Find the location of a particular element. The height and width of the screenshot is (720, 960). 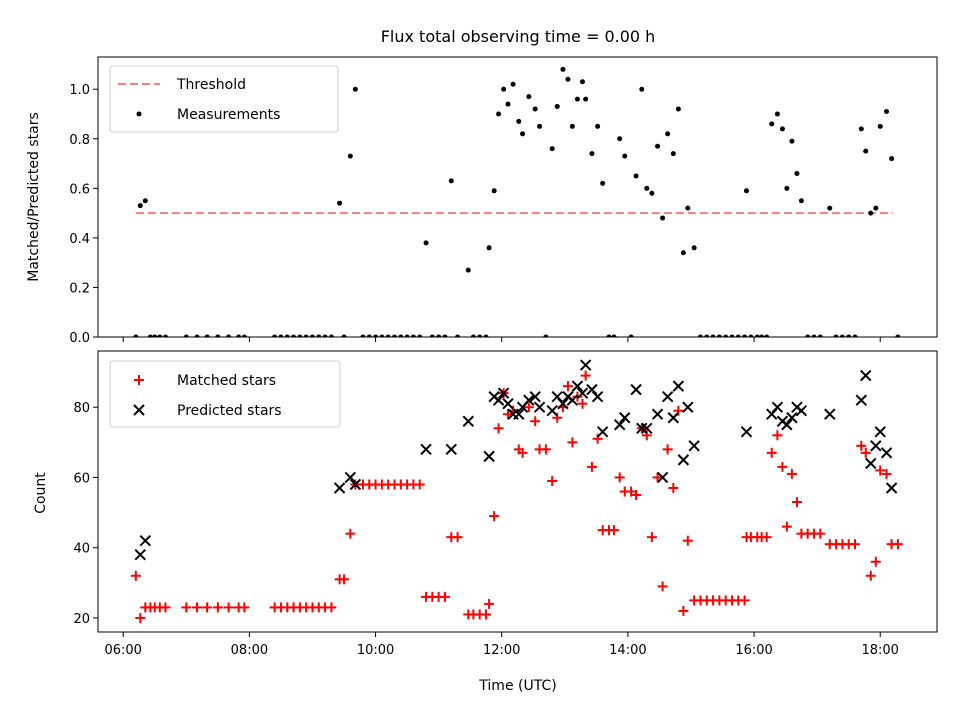

bottom-xtick-label: 08:00 is located at coordinates (249, 650).